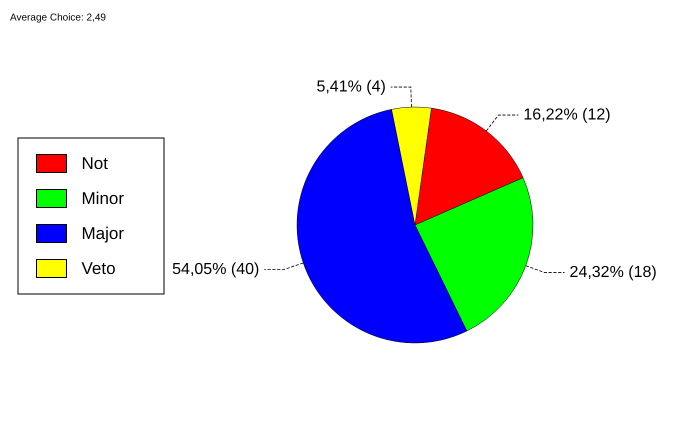 The width and height of the screenshot is (691, 432). What do you see at coordinates (351, 87) in the screenshot?
I see `data-label: 5,41% (4)` at bounding box center [351, 87].